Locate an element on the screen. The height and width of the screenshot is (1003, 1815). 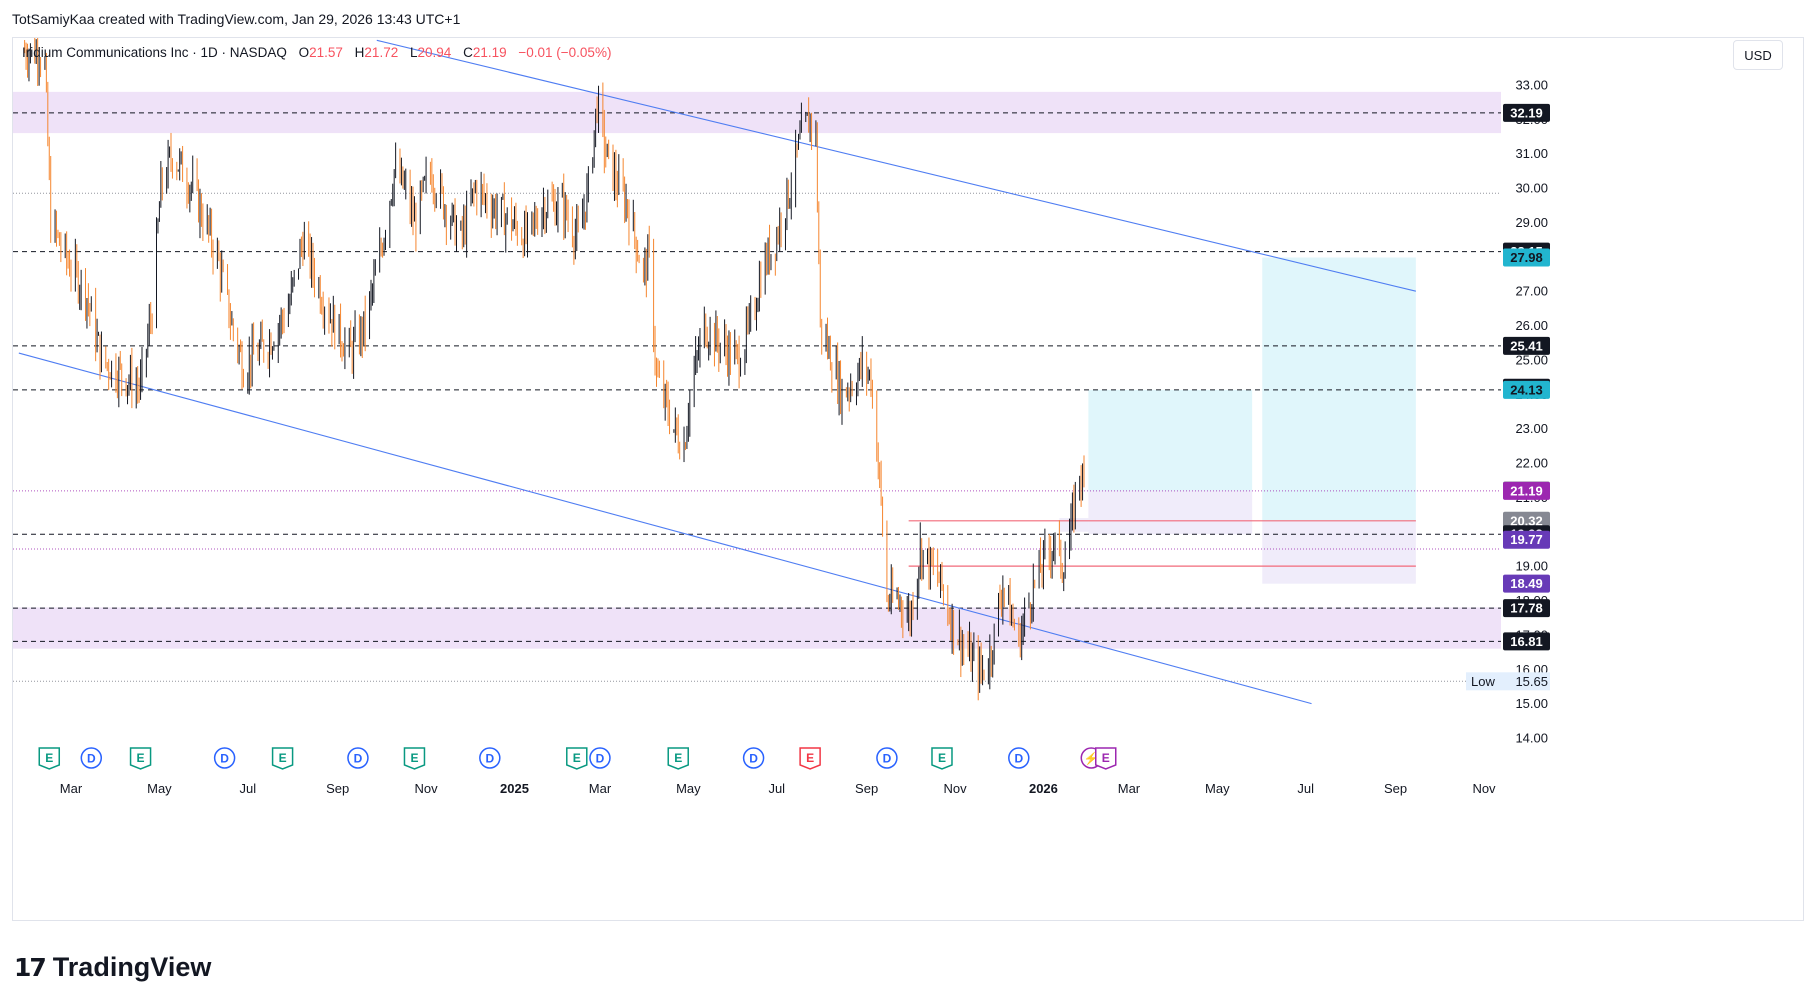
price-tag: 32.19 is located at coordinates (1526, 112).